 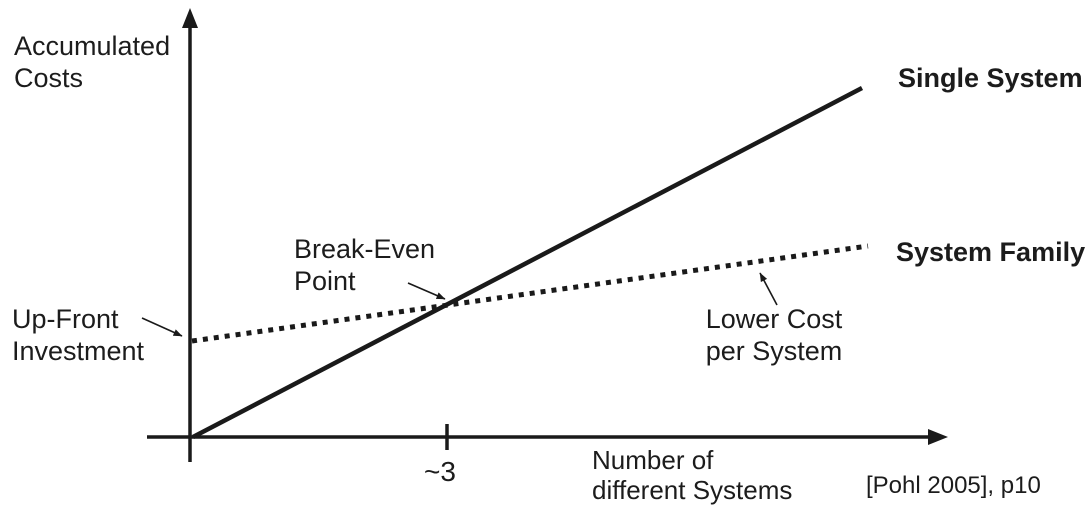 I want to click on citation: [Pohl 2005], p10, so click(x=953, y=485).